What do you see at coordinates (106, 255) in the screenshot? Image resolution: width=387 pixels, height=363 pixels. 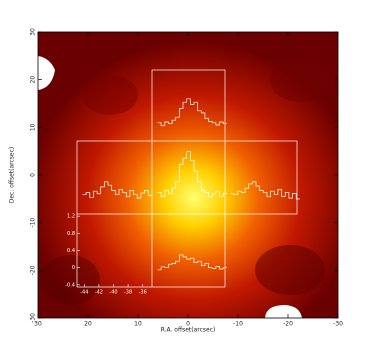 I see `inset-axes: -44 -42 -40 -38 -36 1.2 0.8 0.4 0 -0.4` at bounding box center [106, 255].